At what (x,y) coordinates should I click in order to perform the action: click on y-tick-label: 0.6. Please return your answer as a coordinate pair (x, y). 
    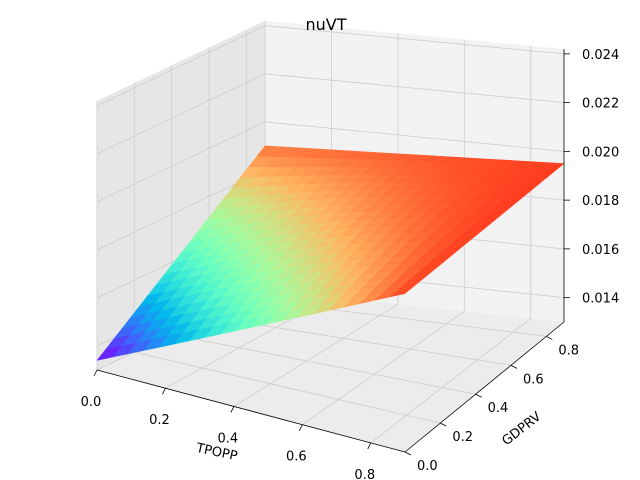
    Looking at the image, I should click on (533, 379).